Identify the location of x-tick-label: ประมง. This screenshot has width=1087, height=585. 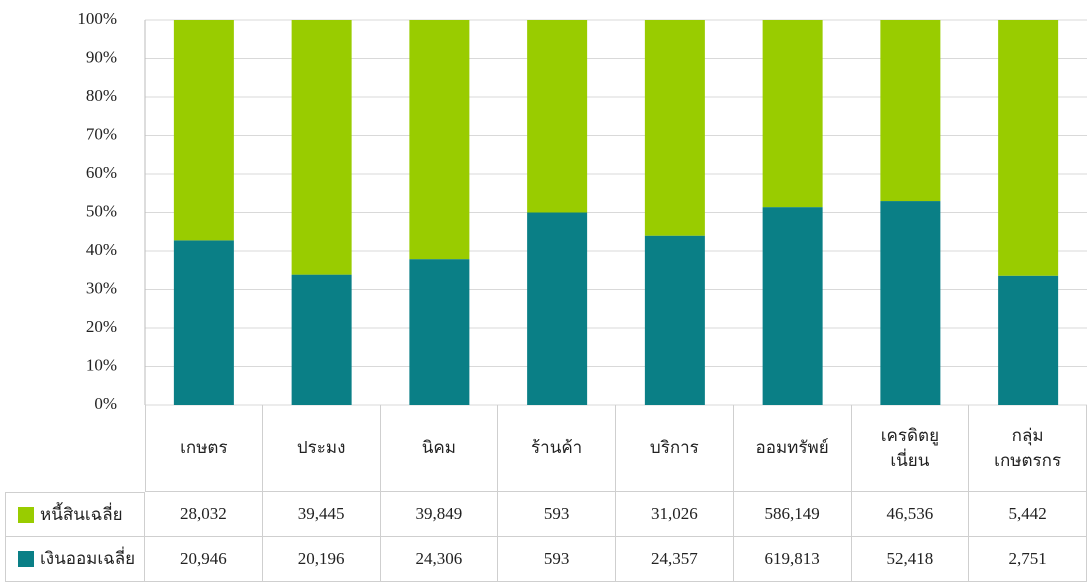
(321, 448).